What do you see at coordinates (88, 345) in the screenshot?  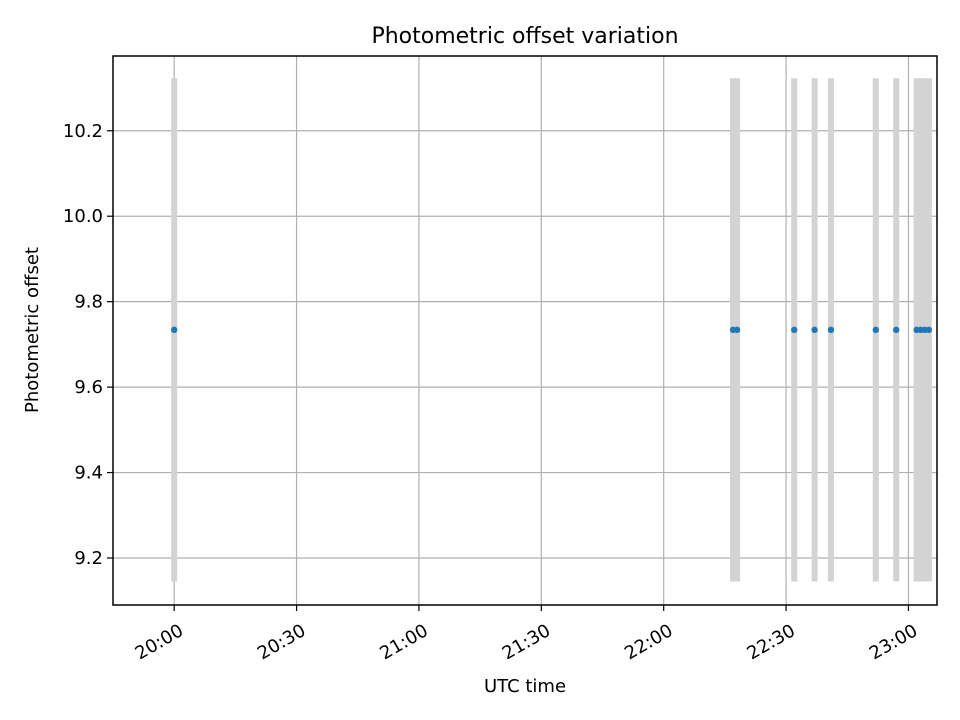 I see `y-axis-ticks: 9.2 9.4 9.6 9.8 10.0 10.2` at bounding box center [88, 345].